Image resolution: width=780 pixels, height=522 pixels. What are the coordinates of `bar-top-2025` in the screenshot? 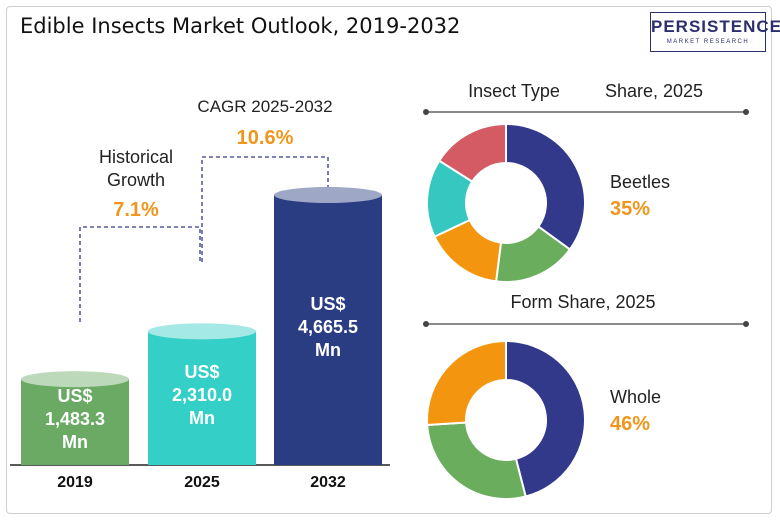 It's located at (202, 331).